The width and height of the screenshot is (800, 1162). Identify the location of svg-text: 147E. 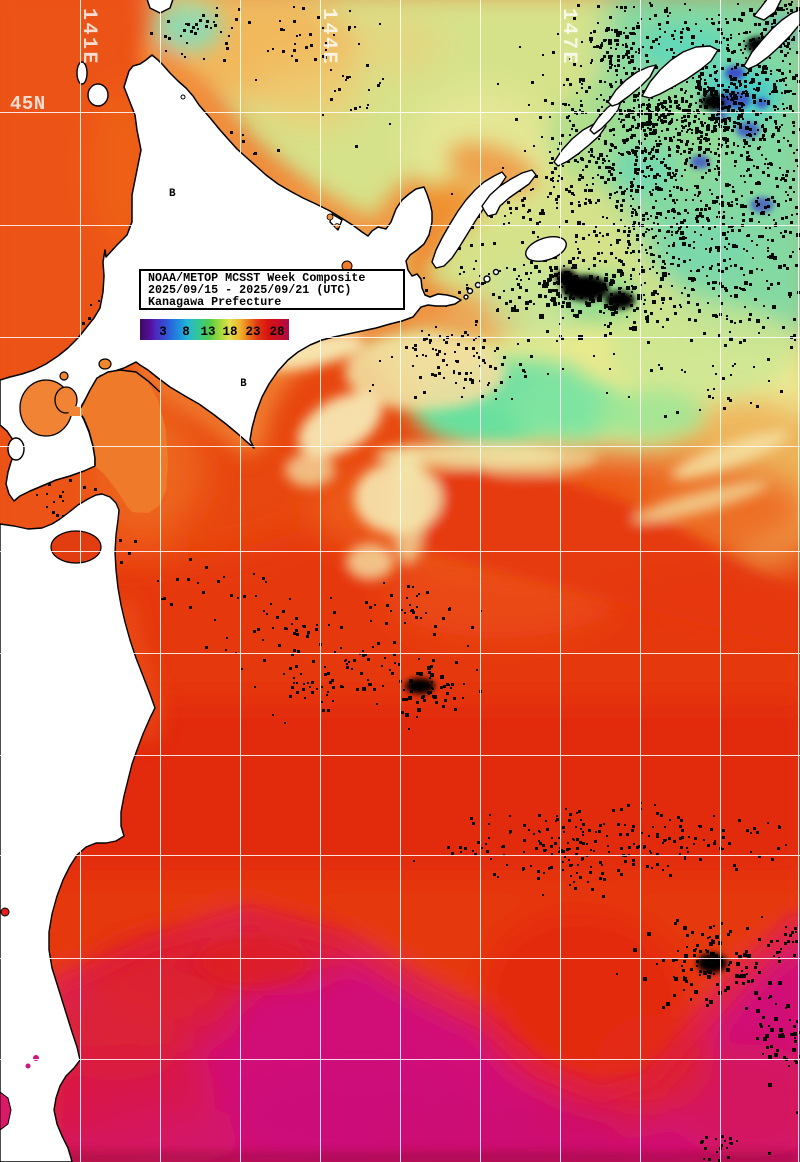
(568, 37).